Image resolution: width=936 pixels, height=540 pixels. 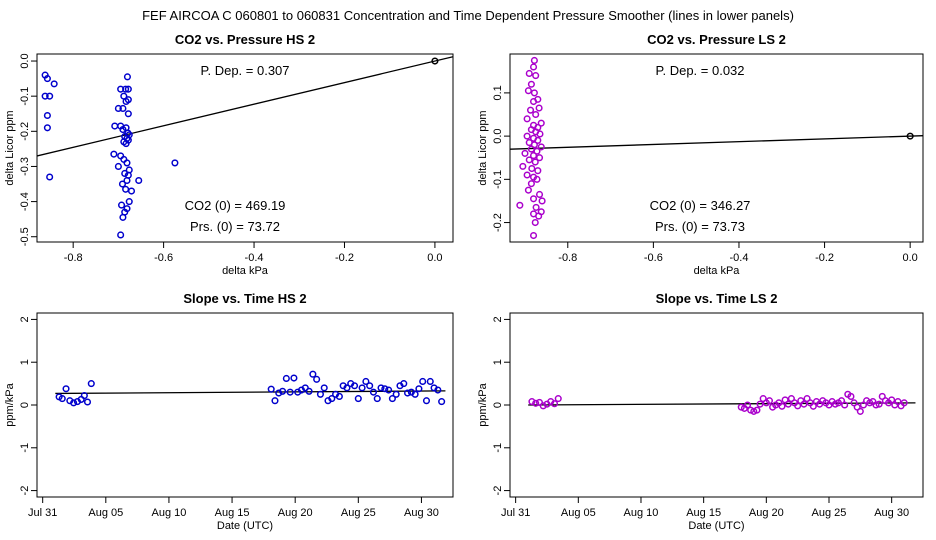 What do you see at coordinates (25, 201) in the screenshot?
I see `y-tick-label: -0.4` at bounding box center [25, 201].